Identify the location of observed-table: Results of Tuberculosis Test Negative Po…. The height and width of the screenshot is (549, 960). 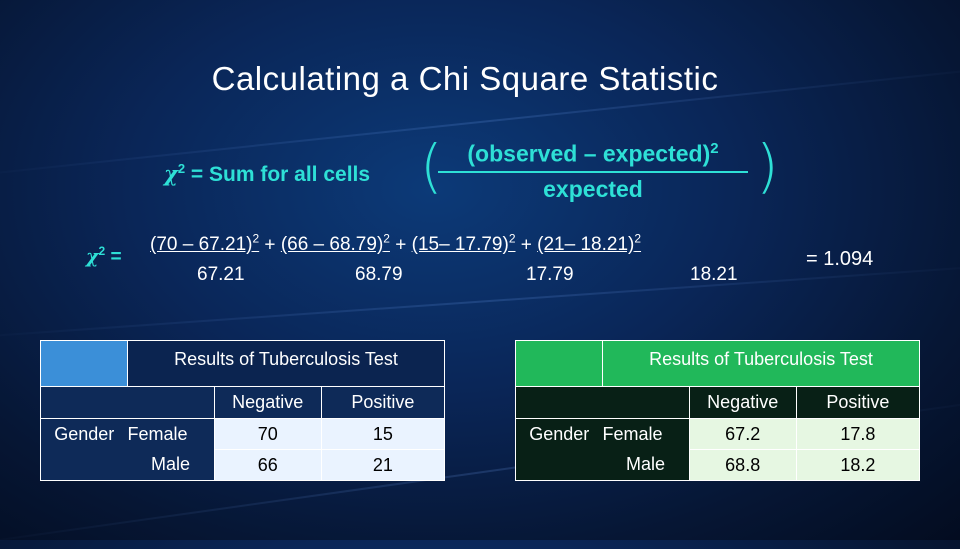
(243, 410).